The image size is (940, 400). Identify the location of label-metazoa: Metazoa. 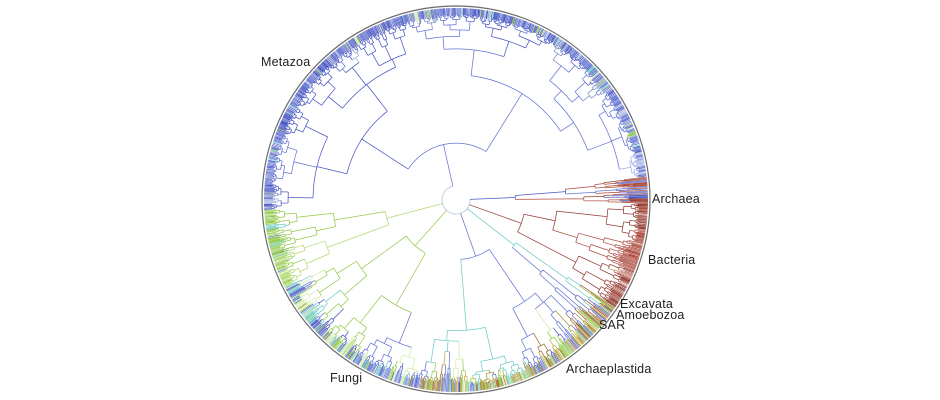
(286, 62).